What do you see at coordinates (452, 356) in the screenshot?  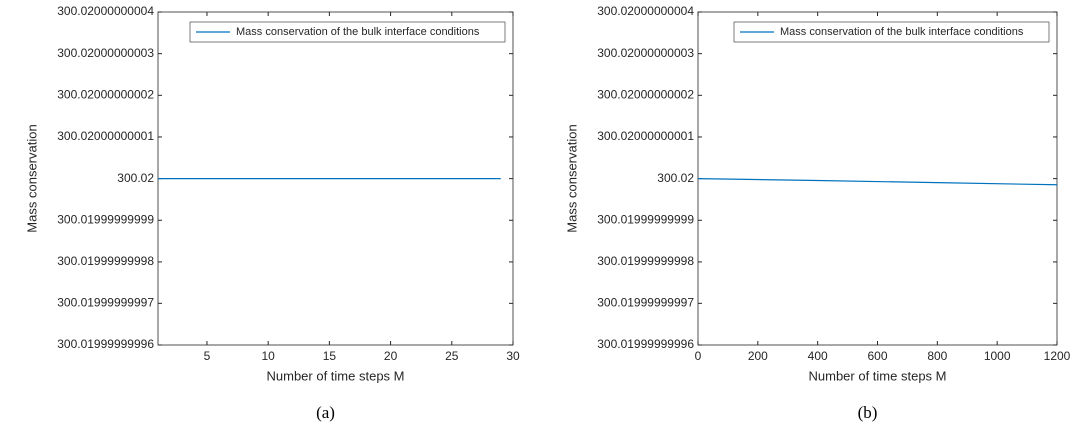 I see `x-tick-label: 25` at bounding box center [452, 356].